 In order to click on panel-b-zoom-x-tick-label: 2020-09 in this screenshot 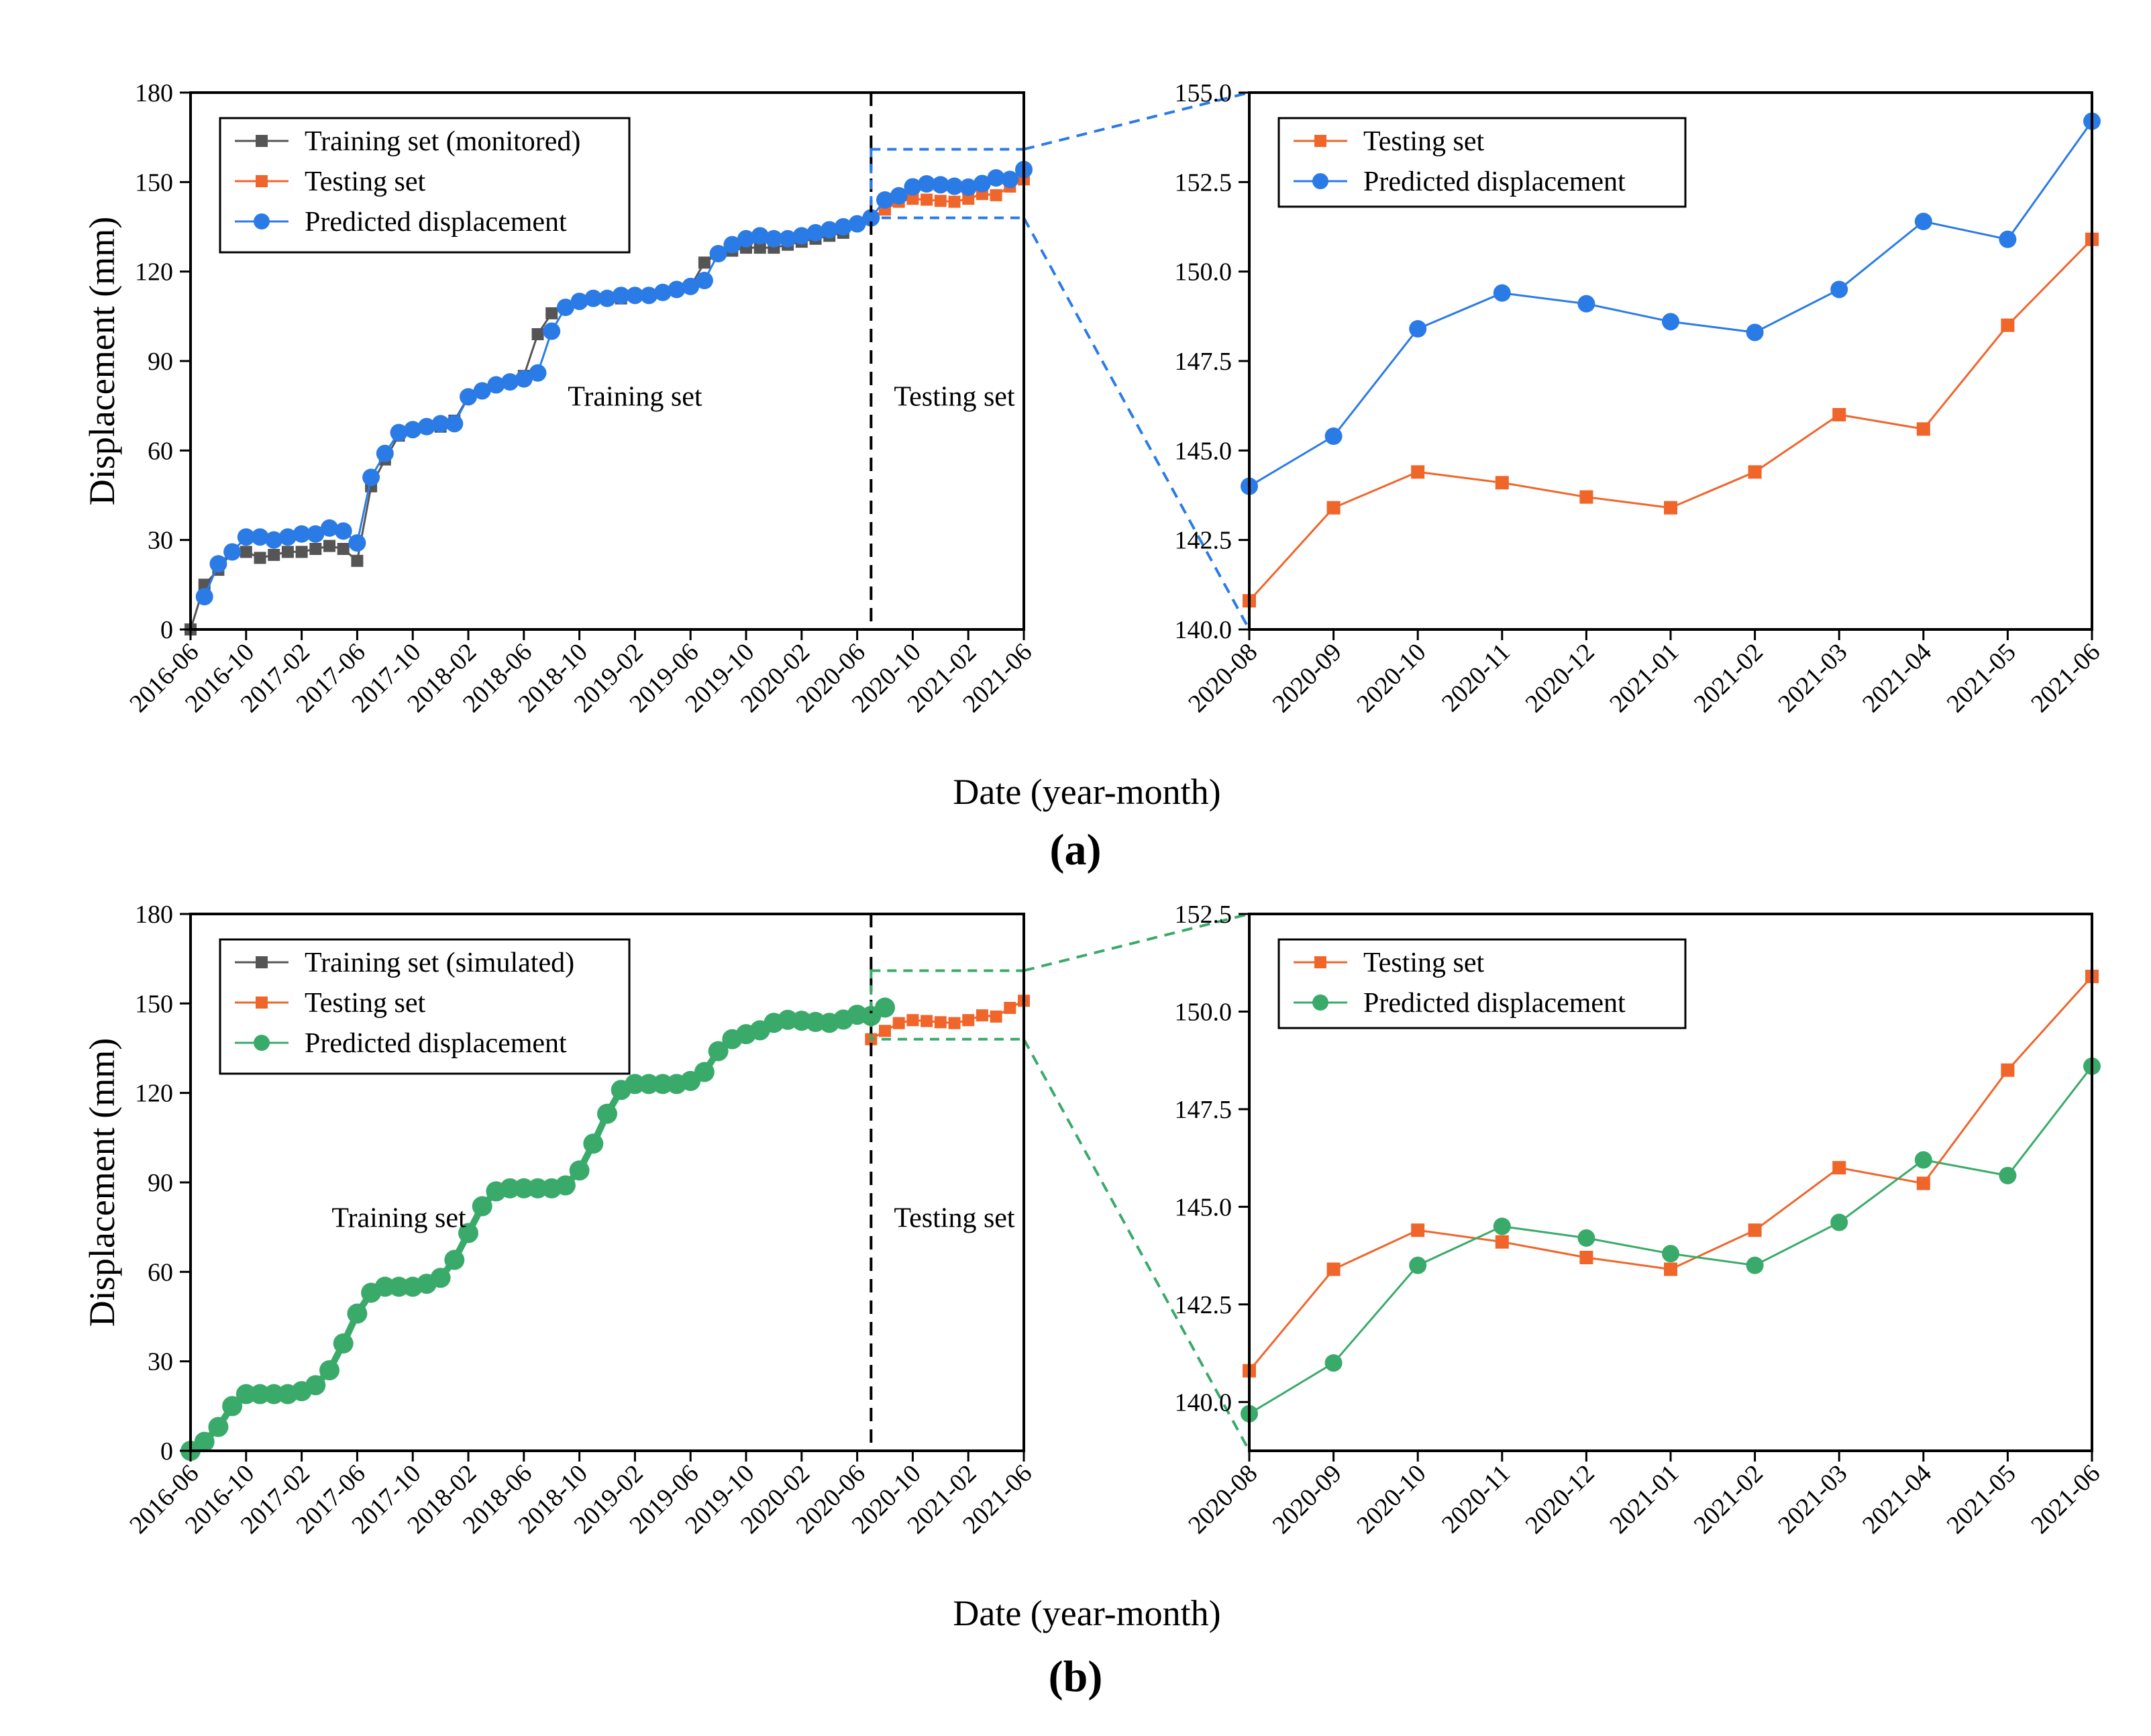, I will do `click(1307, 1499)`.